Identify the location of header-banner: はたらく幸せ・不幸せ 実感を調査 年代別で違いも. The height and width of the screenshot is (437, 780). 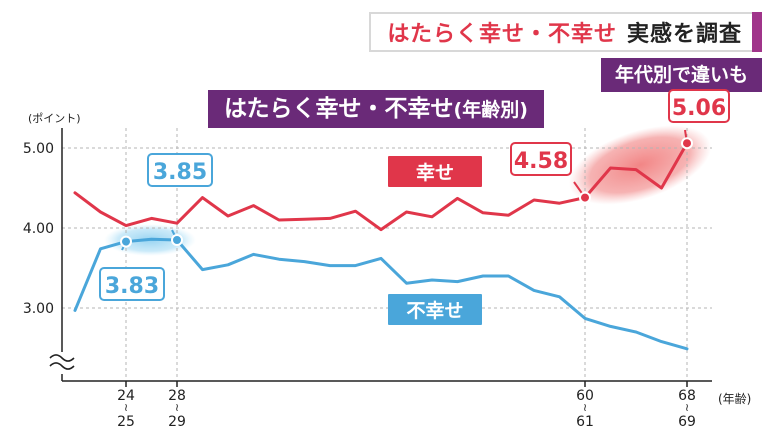
(565, 52).